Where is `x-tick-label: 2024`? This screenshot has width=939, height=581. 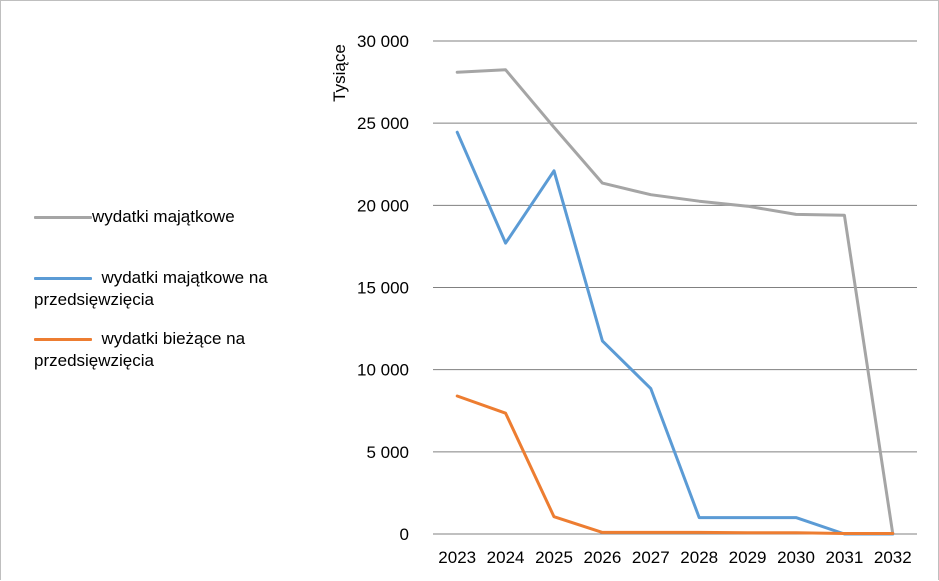
x-tick-label: 2024 is located at coordinates (506, 557).